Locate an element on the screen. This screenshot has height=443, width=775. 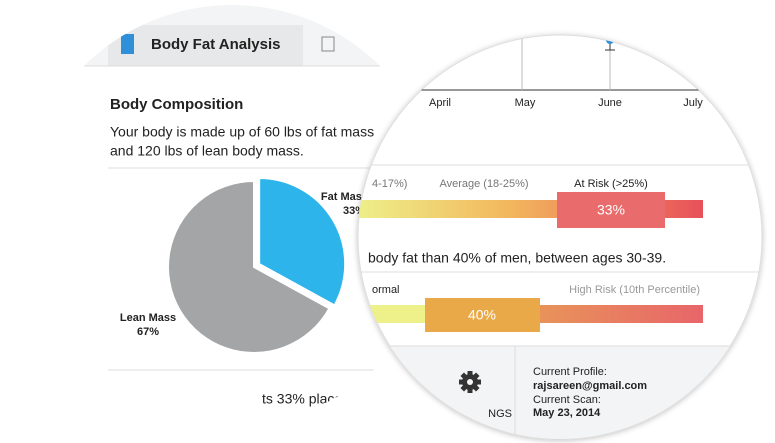
profile-label: Current Profile: is located at coordinates (570, 372).